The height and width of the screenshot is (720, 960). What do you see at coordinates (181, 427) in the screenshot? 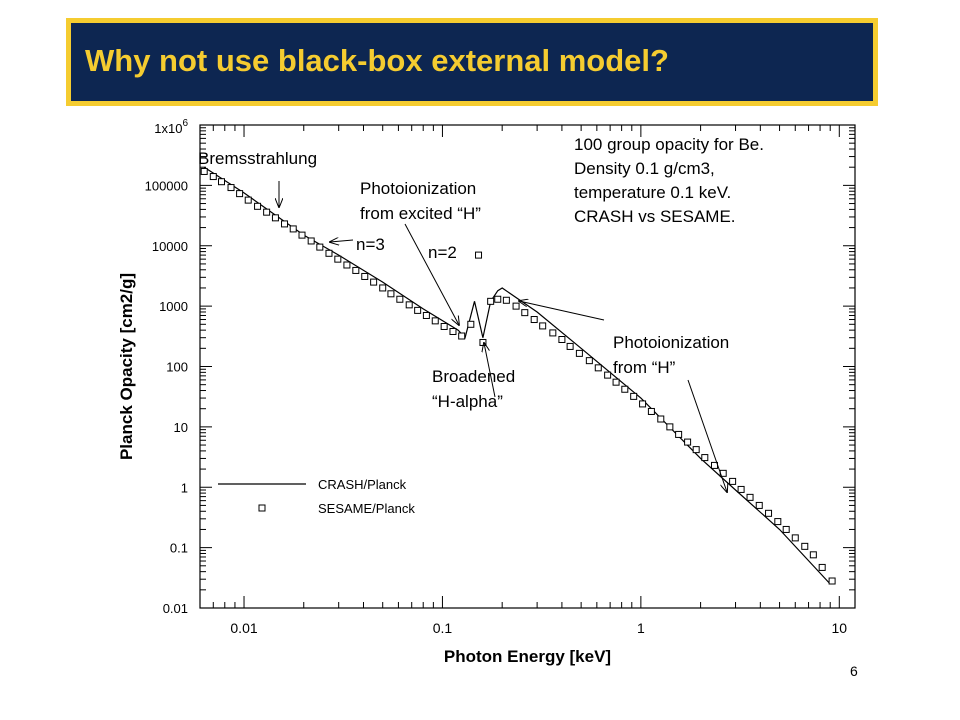
I see `y-tick-label: 10` at bounding box center [181, 427].